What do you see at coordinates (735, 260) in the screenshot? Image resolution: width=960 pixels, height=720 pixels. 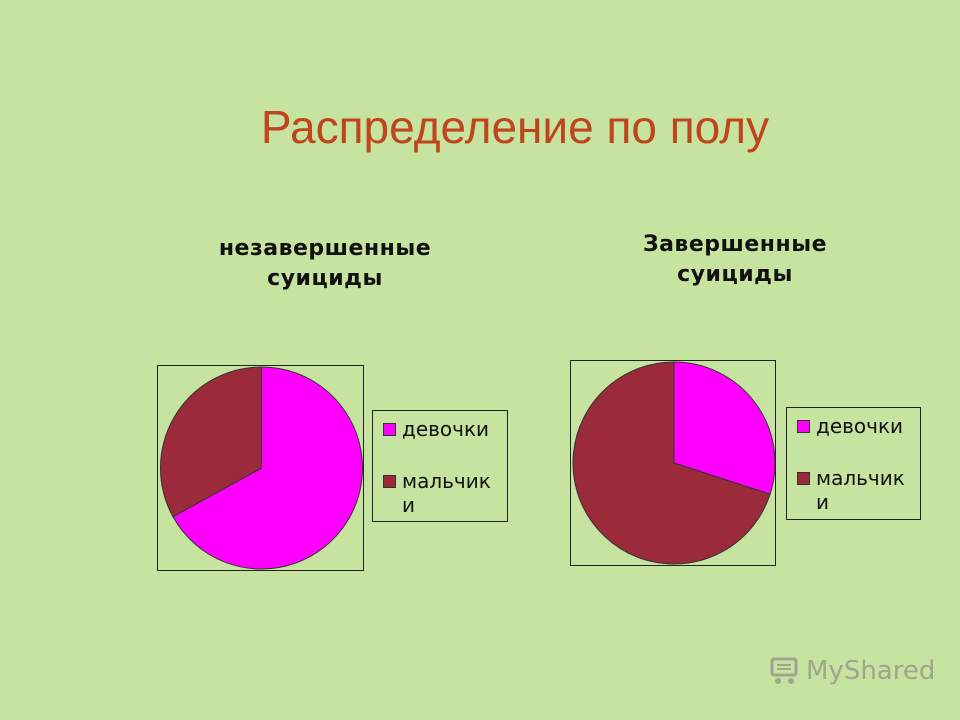 I see `chart-title-complete: Завершенные суициды` at bounding box center [735, 260].